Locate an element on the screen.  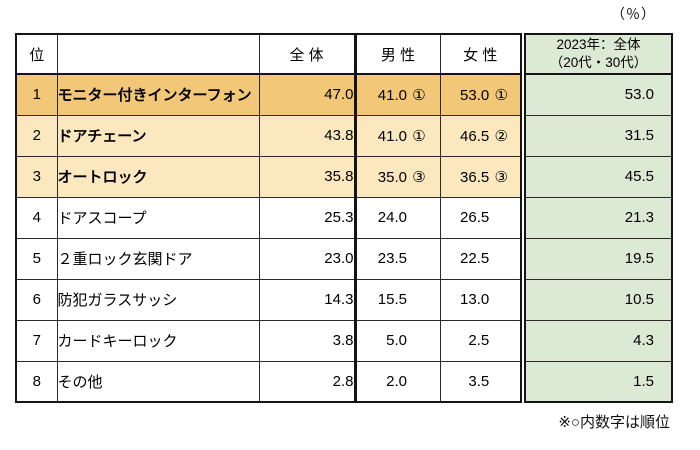
rank-cell: 6 is located at coordinates (36, 299).